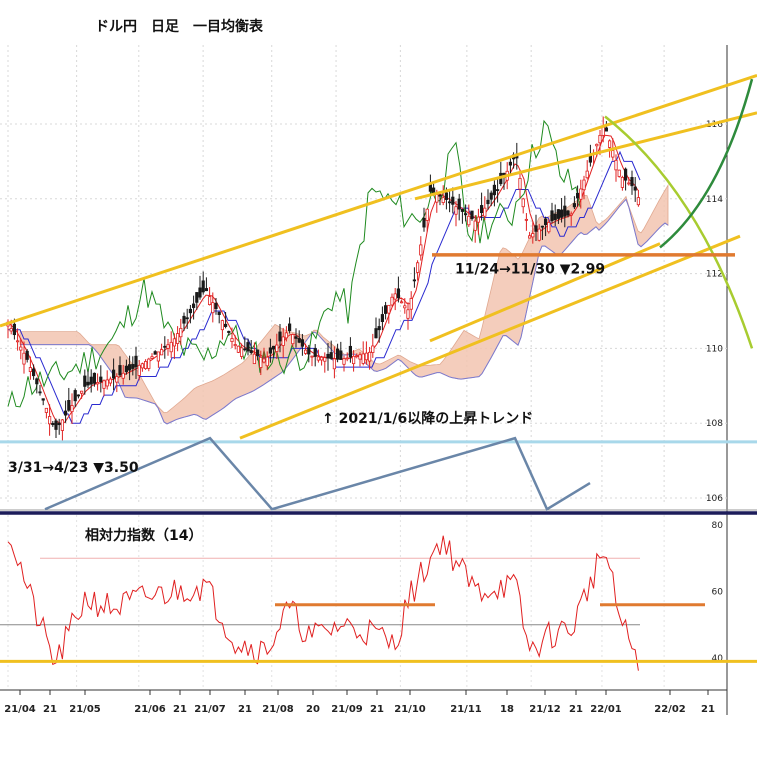 The image size is (757, 757). I want to click on y-tick-label: 110, so click(714, 349).